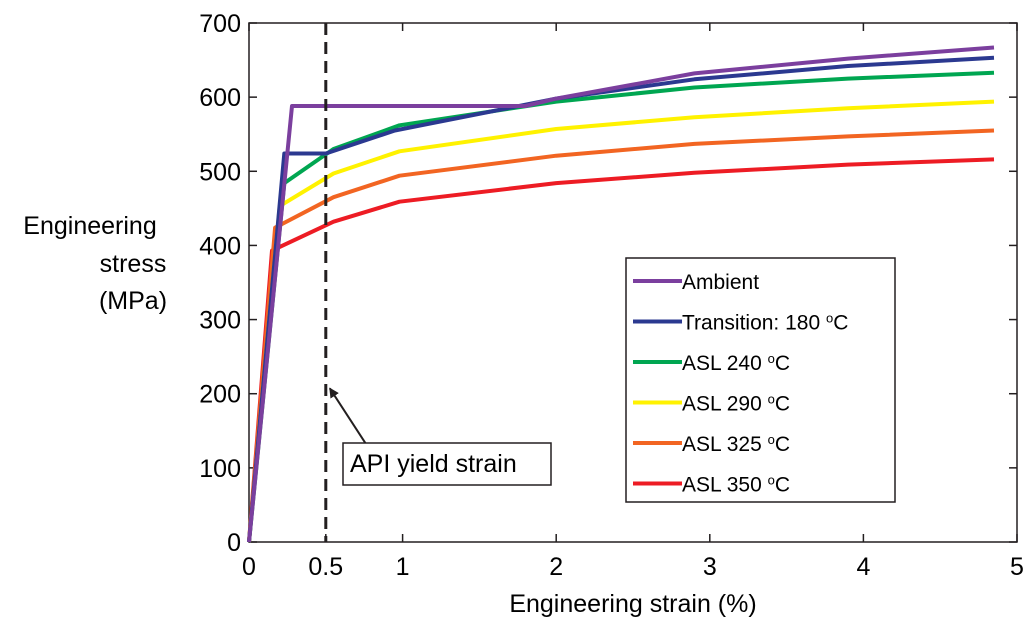  Describe the element at coordinates (440, 436) in the screenshot. I see `api-yield-annotation: API yield strain` at that location.